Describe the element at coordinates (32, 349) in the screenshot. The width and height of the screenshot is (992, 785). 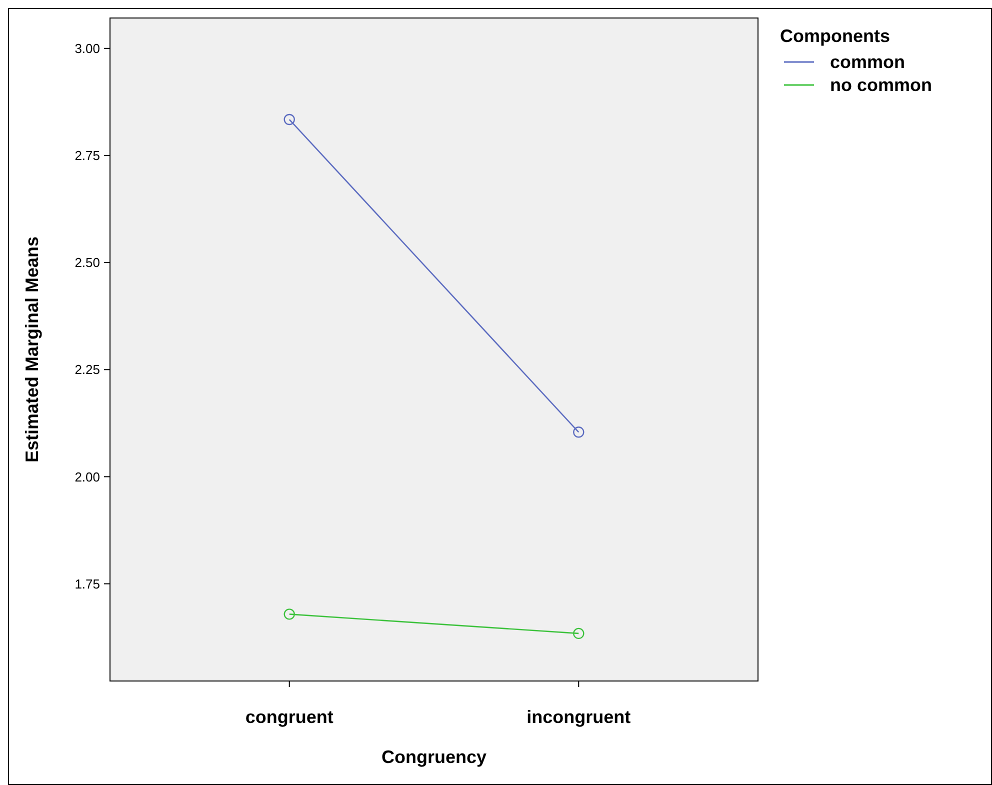
I see `y-axis-title: Estimated Marginal Means` at that location.